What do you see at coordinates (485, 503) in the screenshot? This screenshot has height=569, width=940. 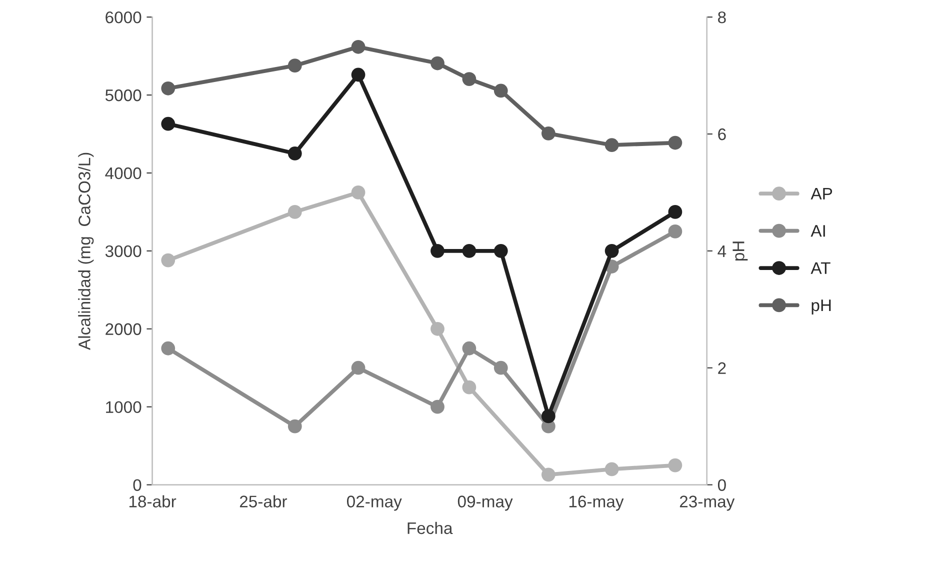 I see `x-tick-label: 09-may` at bounding box center [485, 503].